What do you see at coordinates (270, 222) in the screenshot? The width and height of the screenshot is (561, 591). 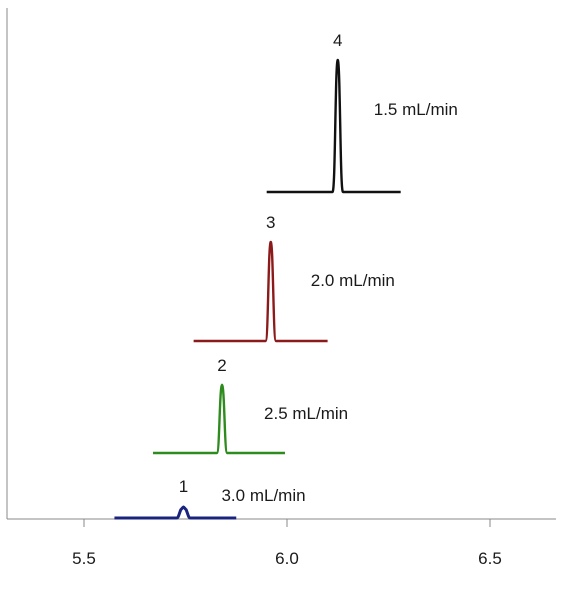 I see `peak-number-label: 3` at bounding box center [270, 222].